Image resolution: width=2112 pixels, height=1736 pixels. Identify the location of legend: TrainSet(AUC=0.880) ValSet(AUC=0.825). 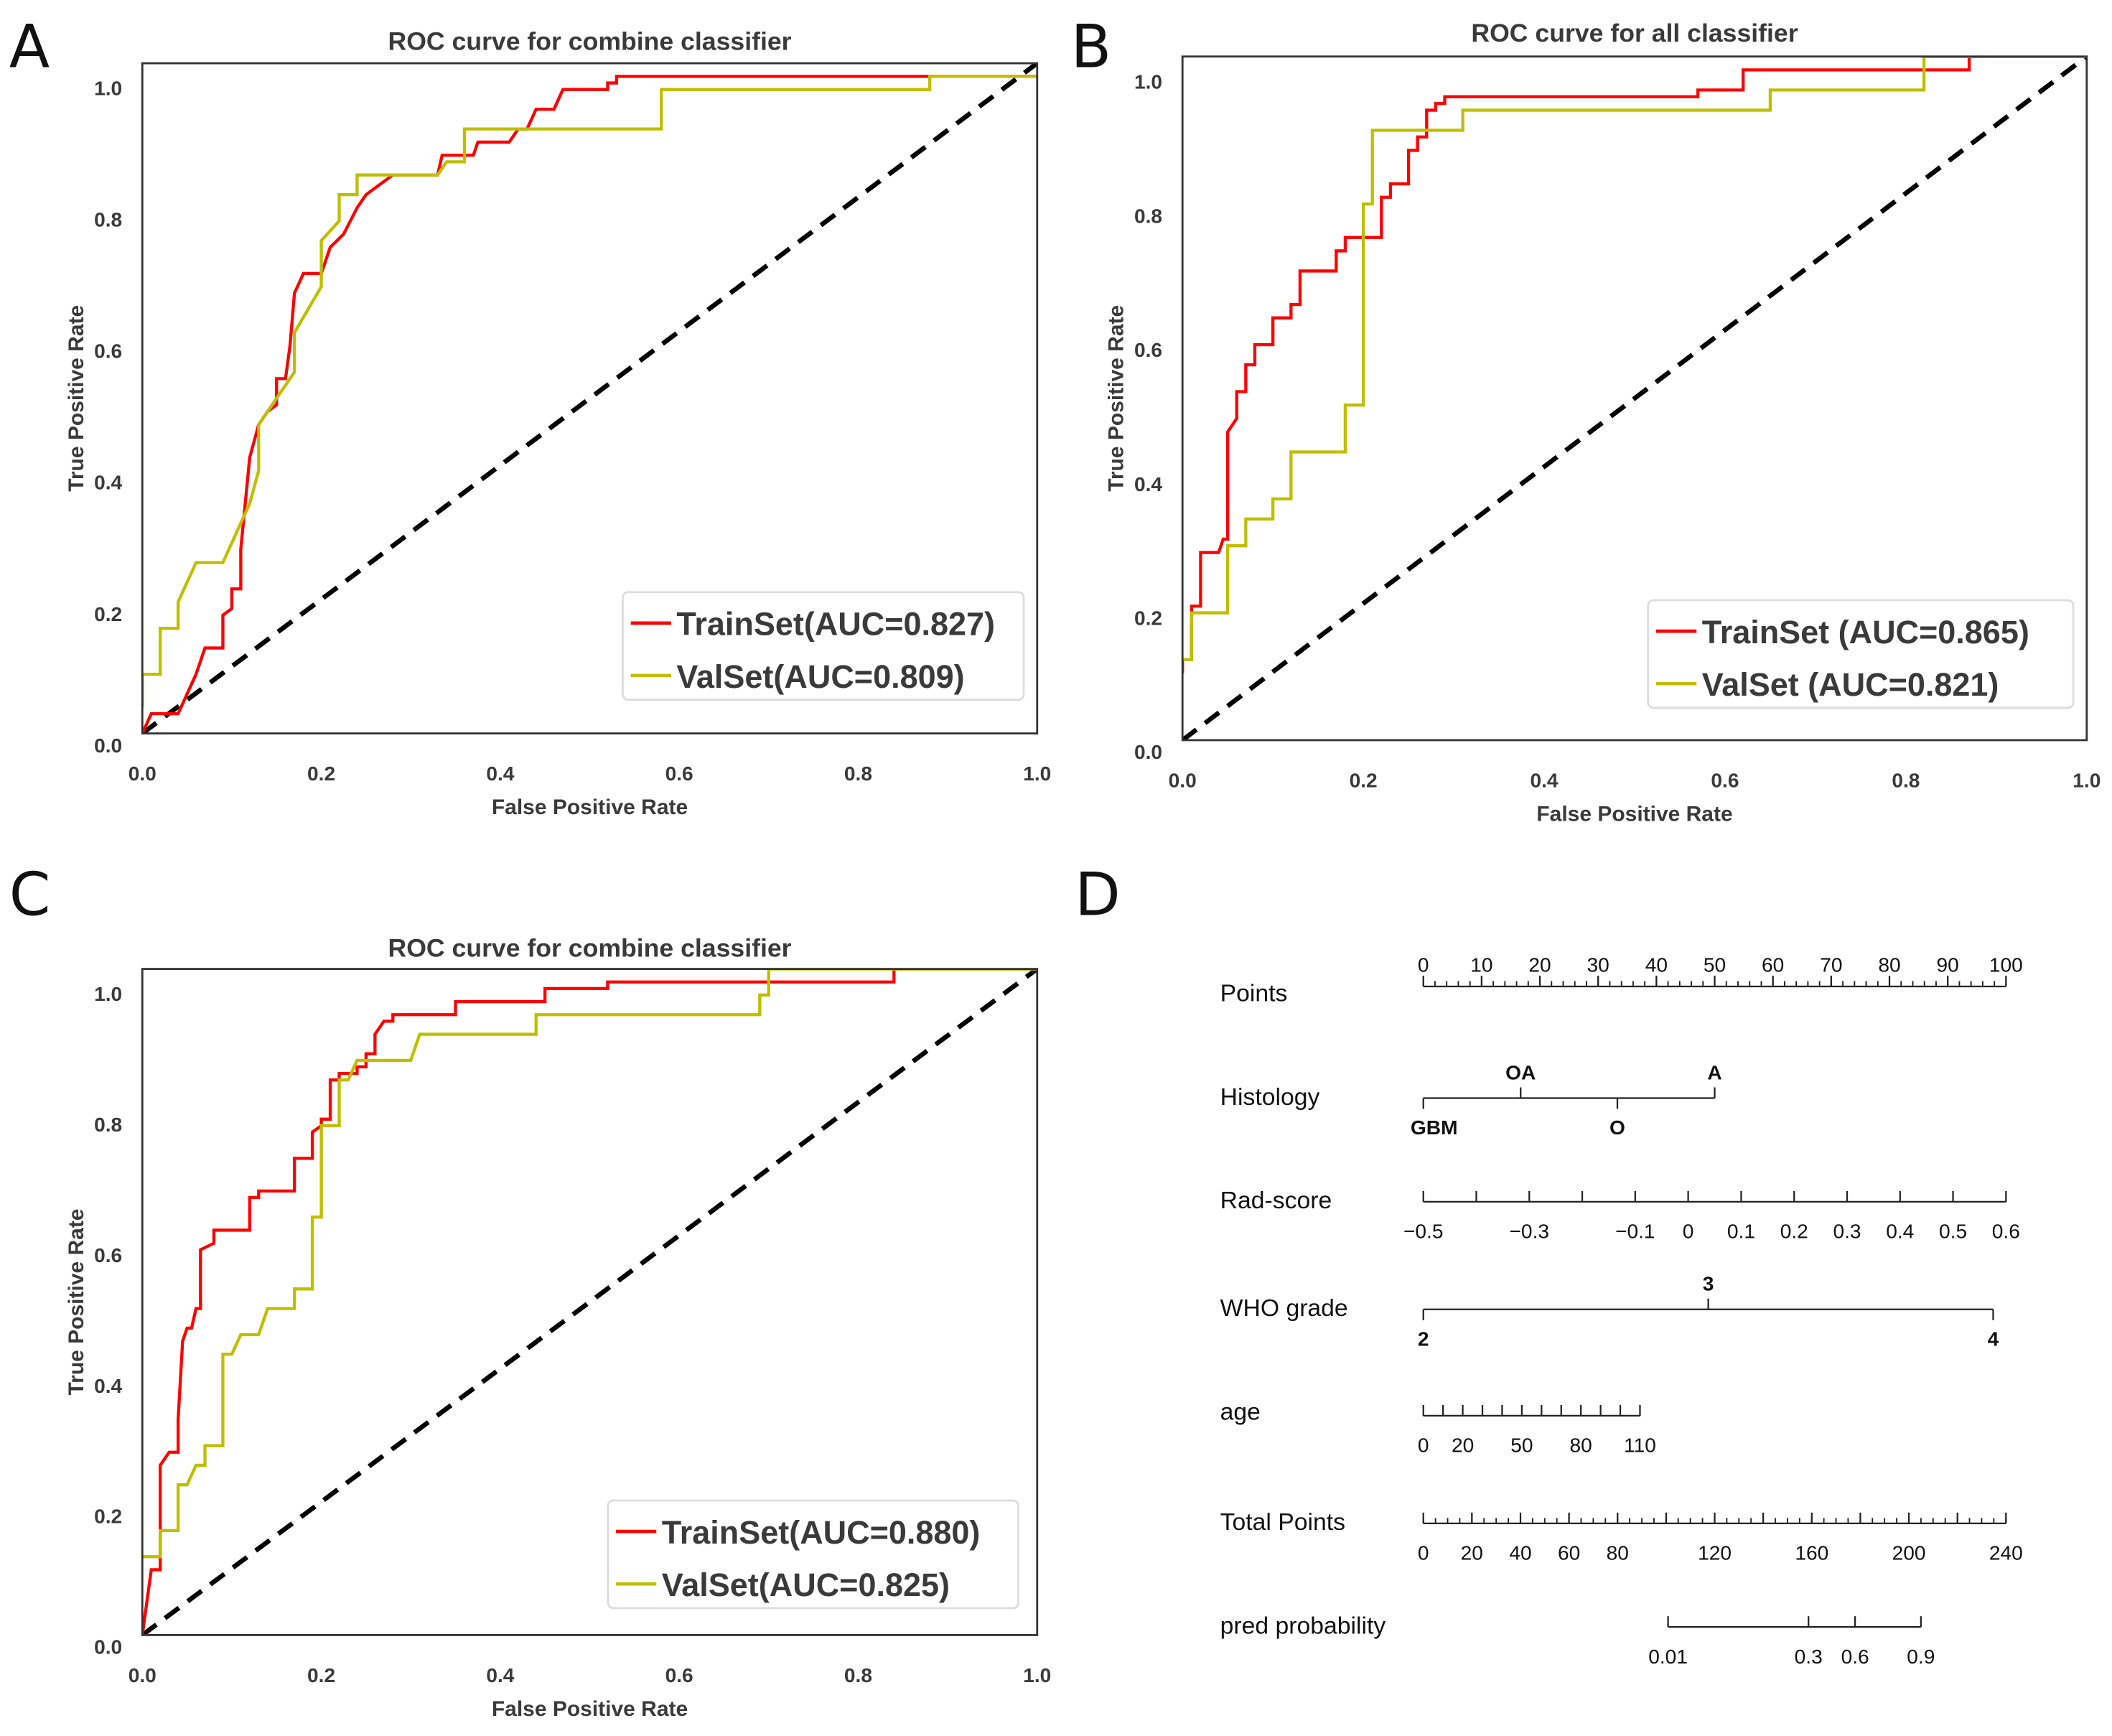
(813, 1554).